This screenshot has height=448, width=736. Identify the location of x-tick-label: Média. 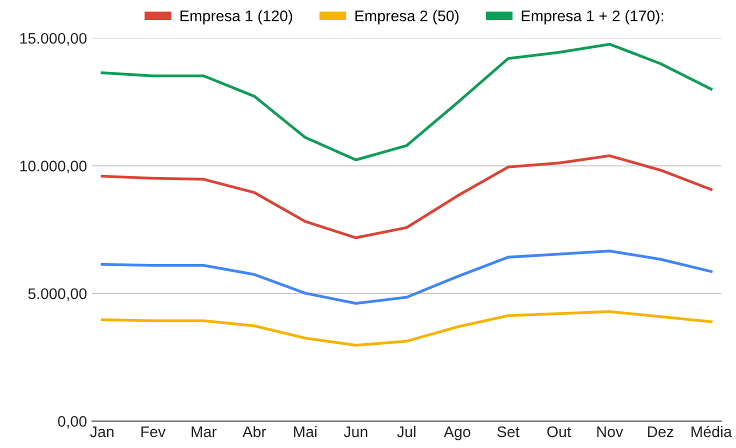
(712, 432).